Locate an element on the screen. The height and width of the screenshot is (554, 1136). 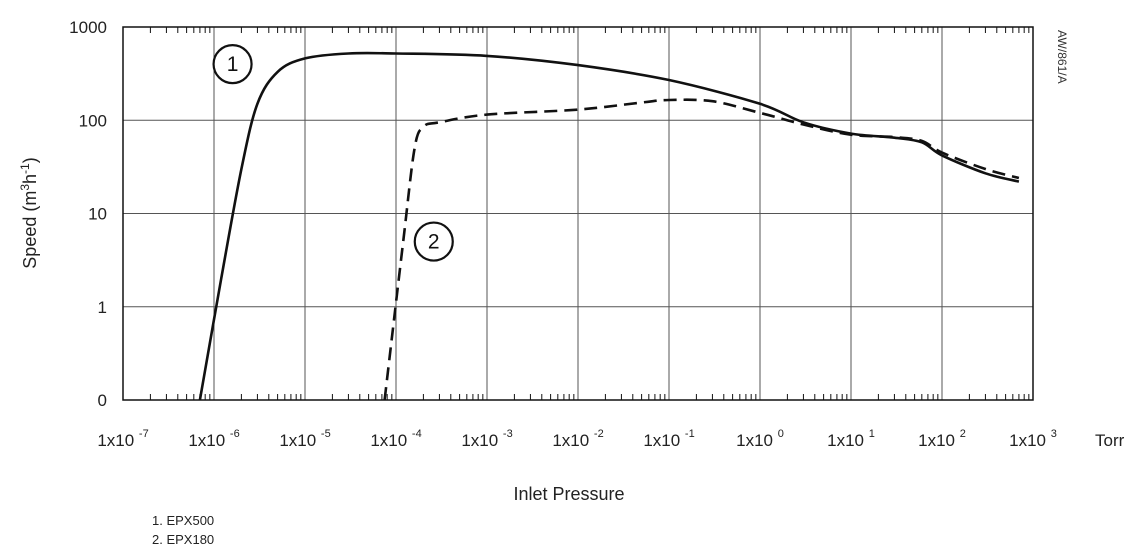
legend-item: 1. EPX500 is located at coordinates (183, 520).